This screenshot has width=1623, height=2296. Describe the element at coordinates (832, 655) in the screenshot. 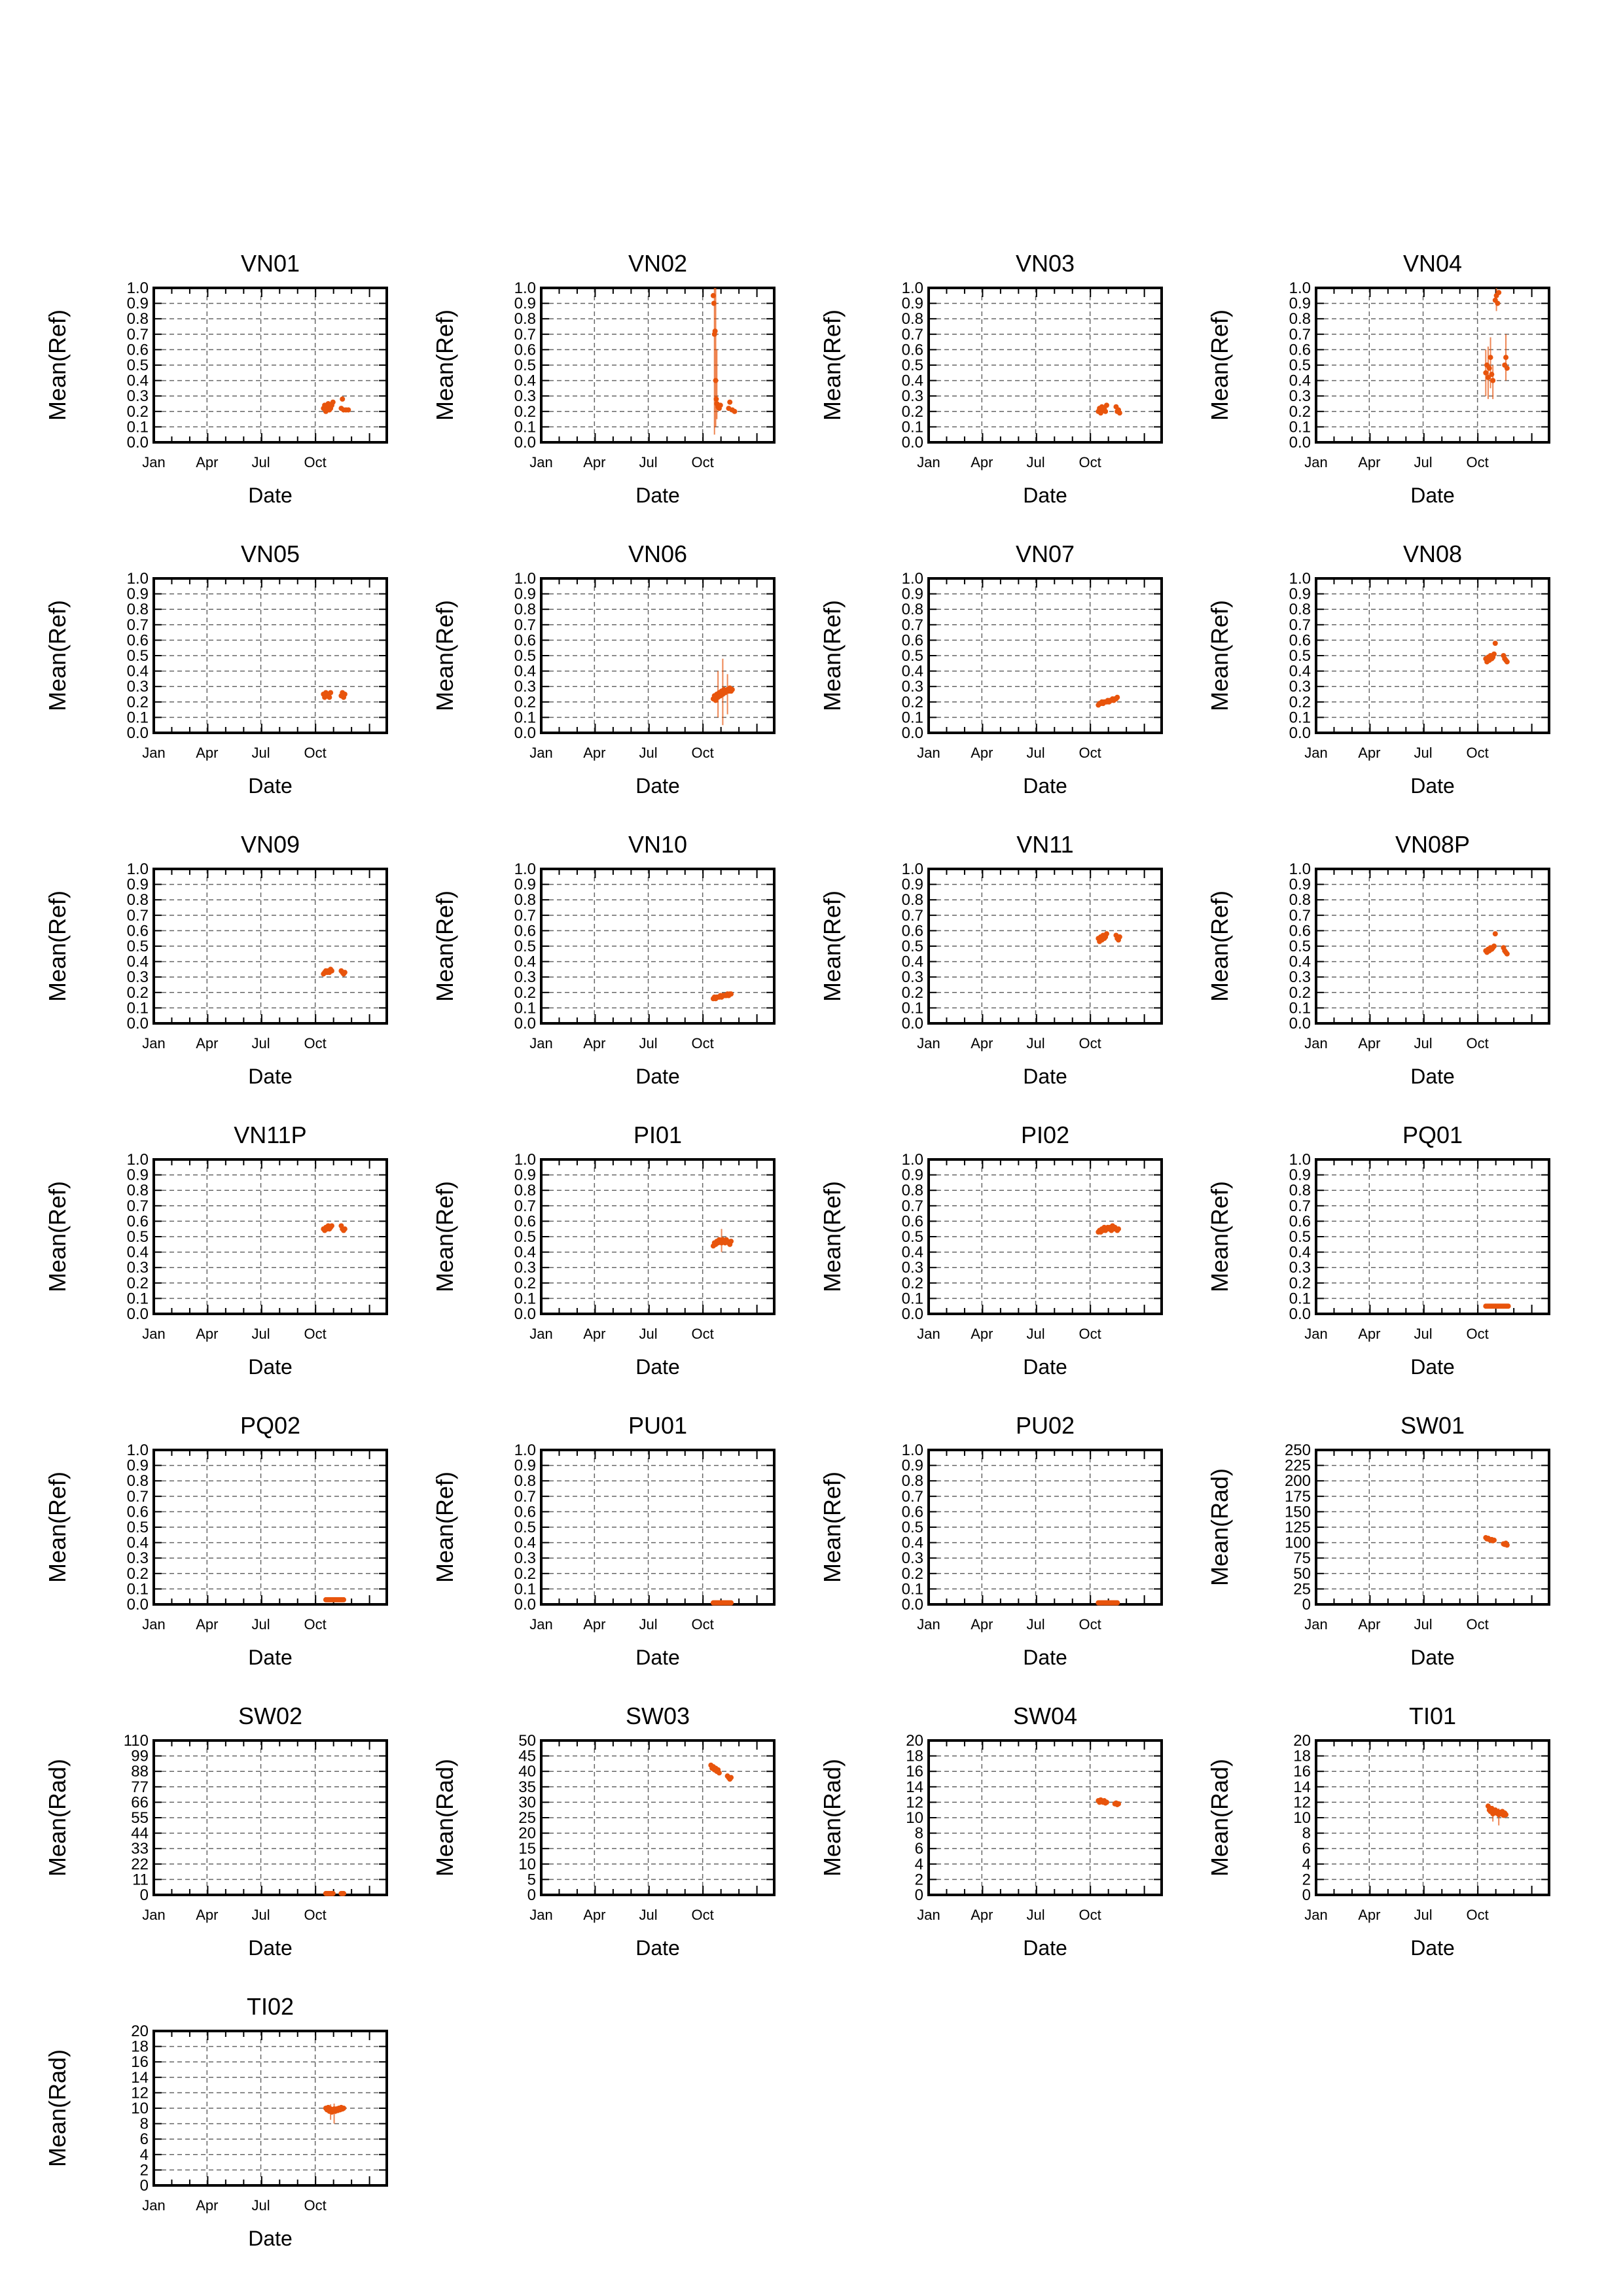

I see `y-axis-label: Mean(Ref)` at that location.